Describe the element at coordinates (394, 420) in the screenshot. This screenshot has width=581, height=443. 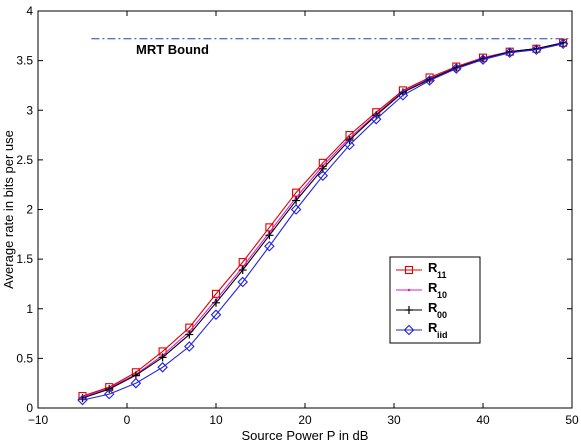
I see `x-tick-label: 30` at that location.